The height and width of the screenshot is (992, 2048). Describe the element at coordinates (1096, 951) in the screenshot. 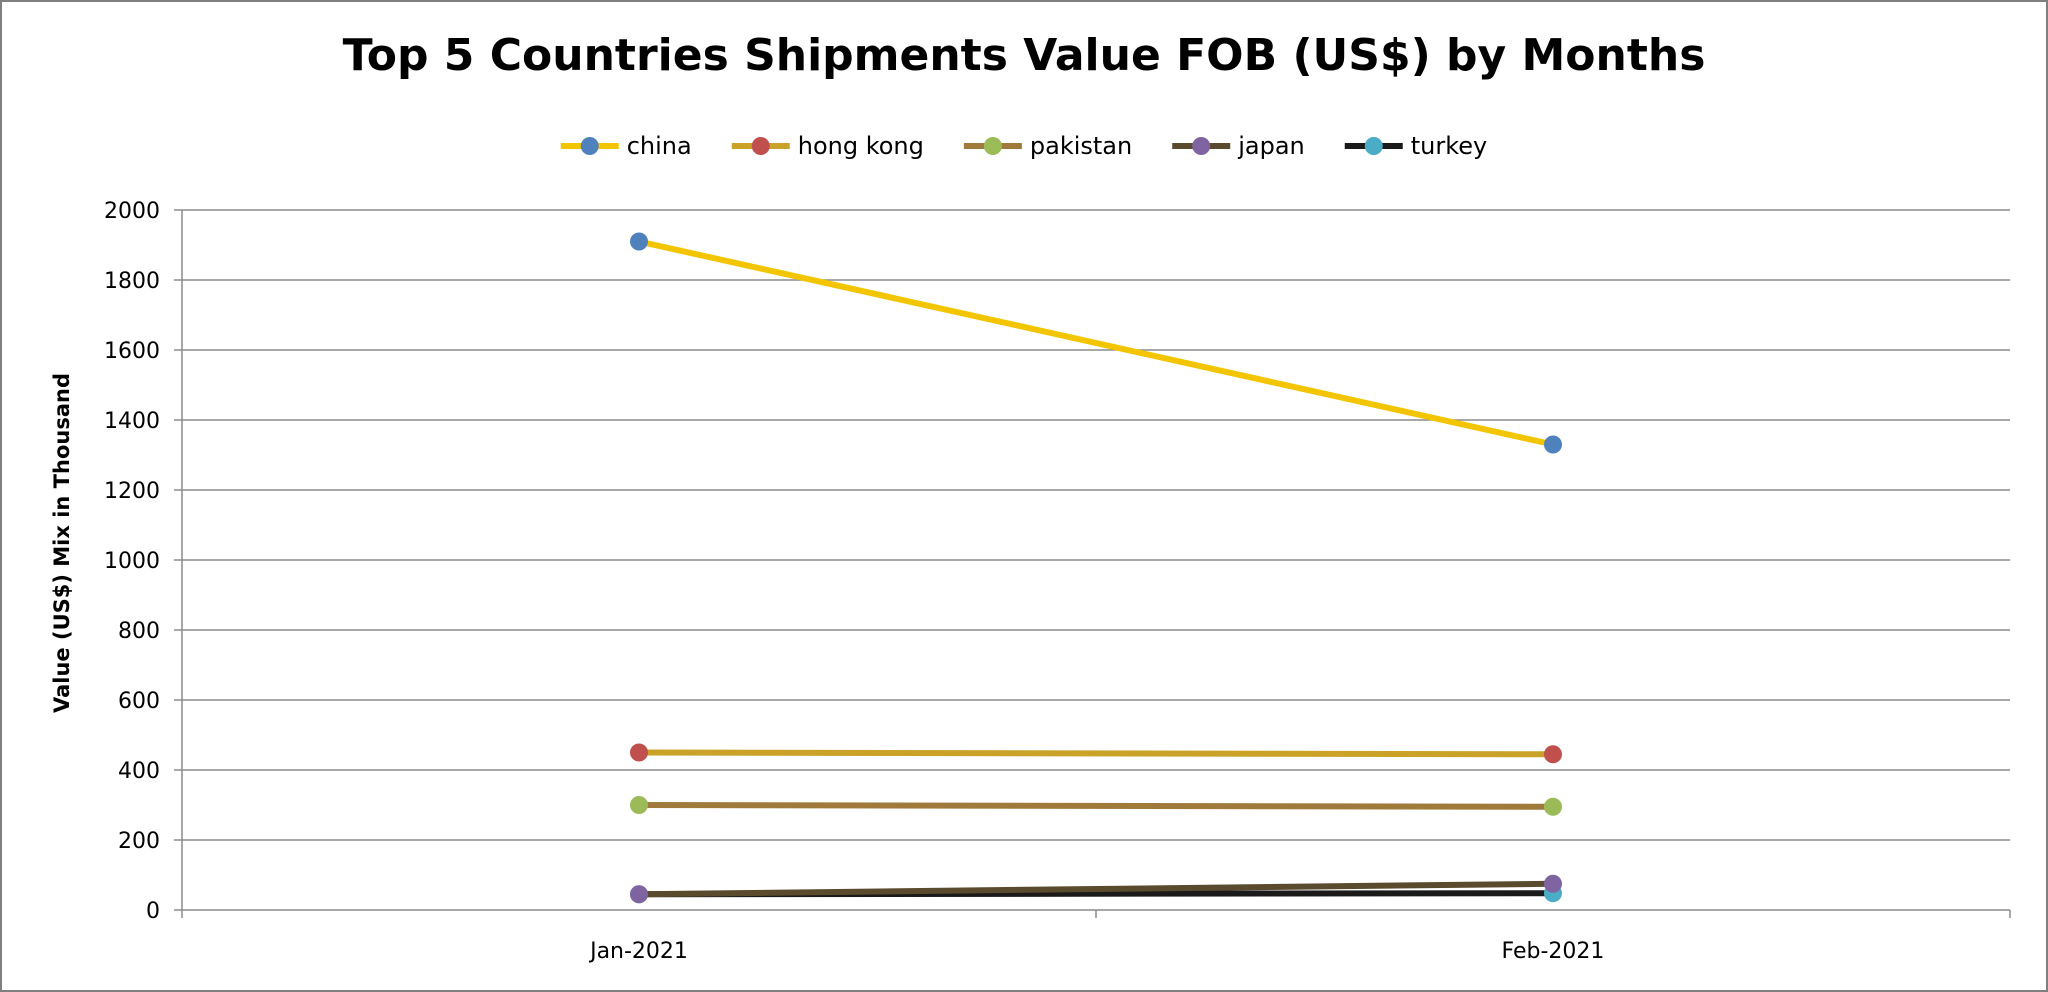

I see `x-tick-labels: Jan-2021 Feb-2021` at that location.